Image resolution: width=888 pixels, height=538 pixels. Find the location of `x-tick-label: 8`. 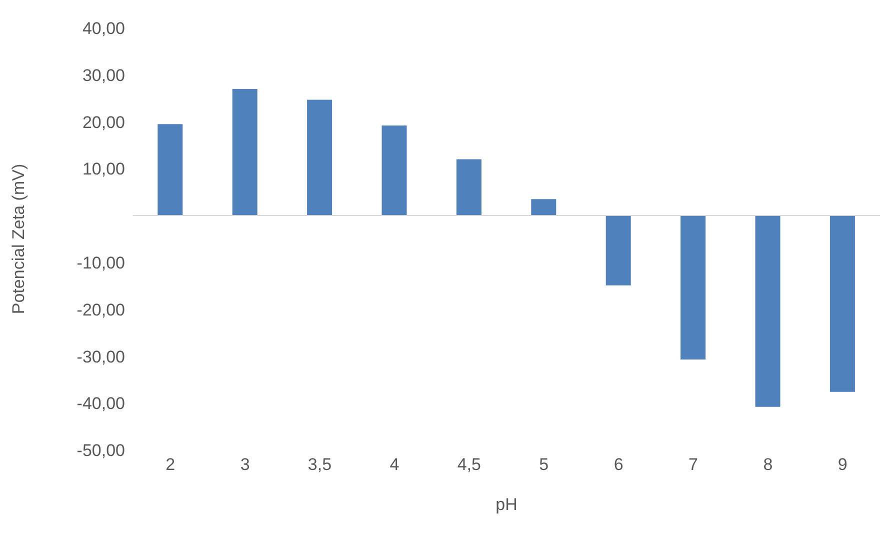

x-tick-label: 8 is located at coordinates (768, 464).